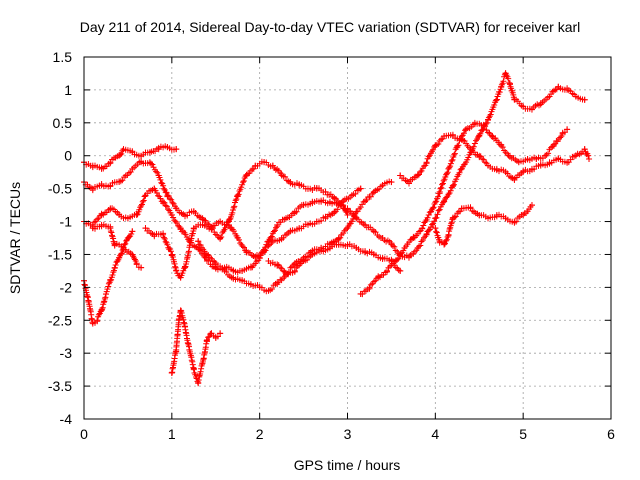  Describe the element at coordinates (260, 434) in the screenshot. I see `x-tick-label: 2` at that location.